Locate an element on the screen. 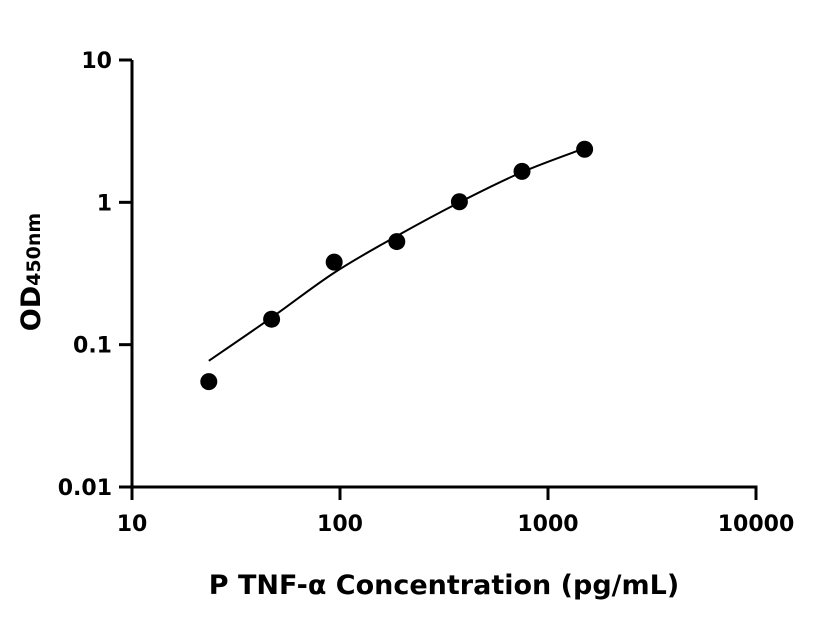 This screenshot has height=644, width=816. x-axis-label: P TNF-α Concentration (pg/mL) is located at coordinates (444, 585).